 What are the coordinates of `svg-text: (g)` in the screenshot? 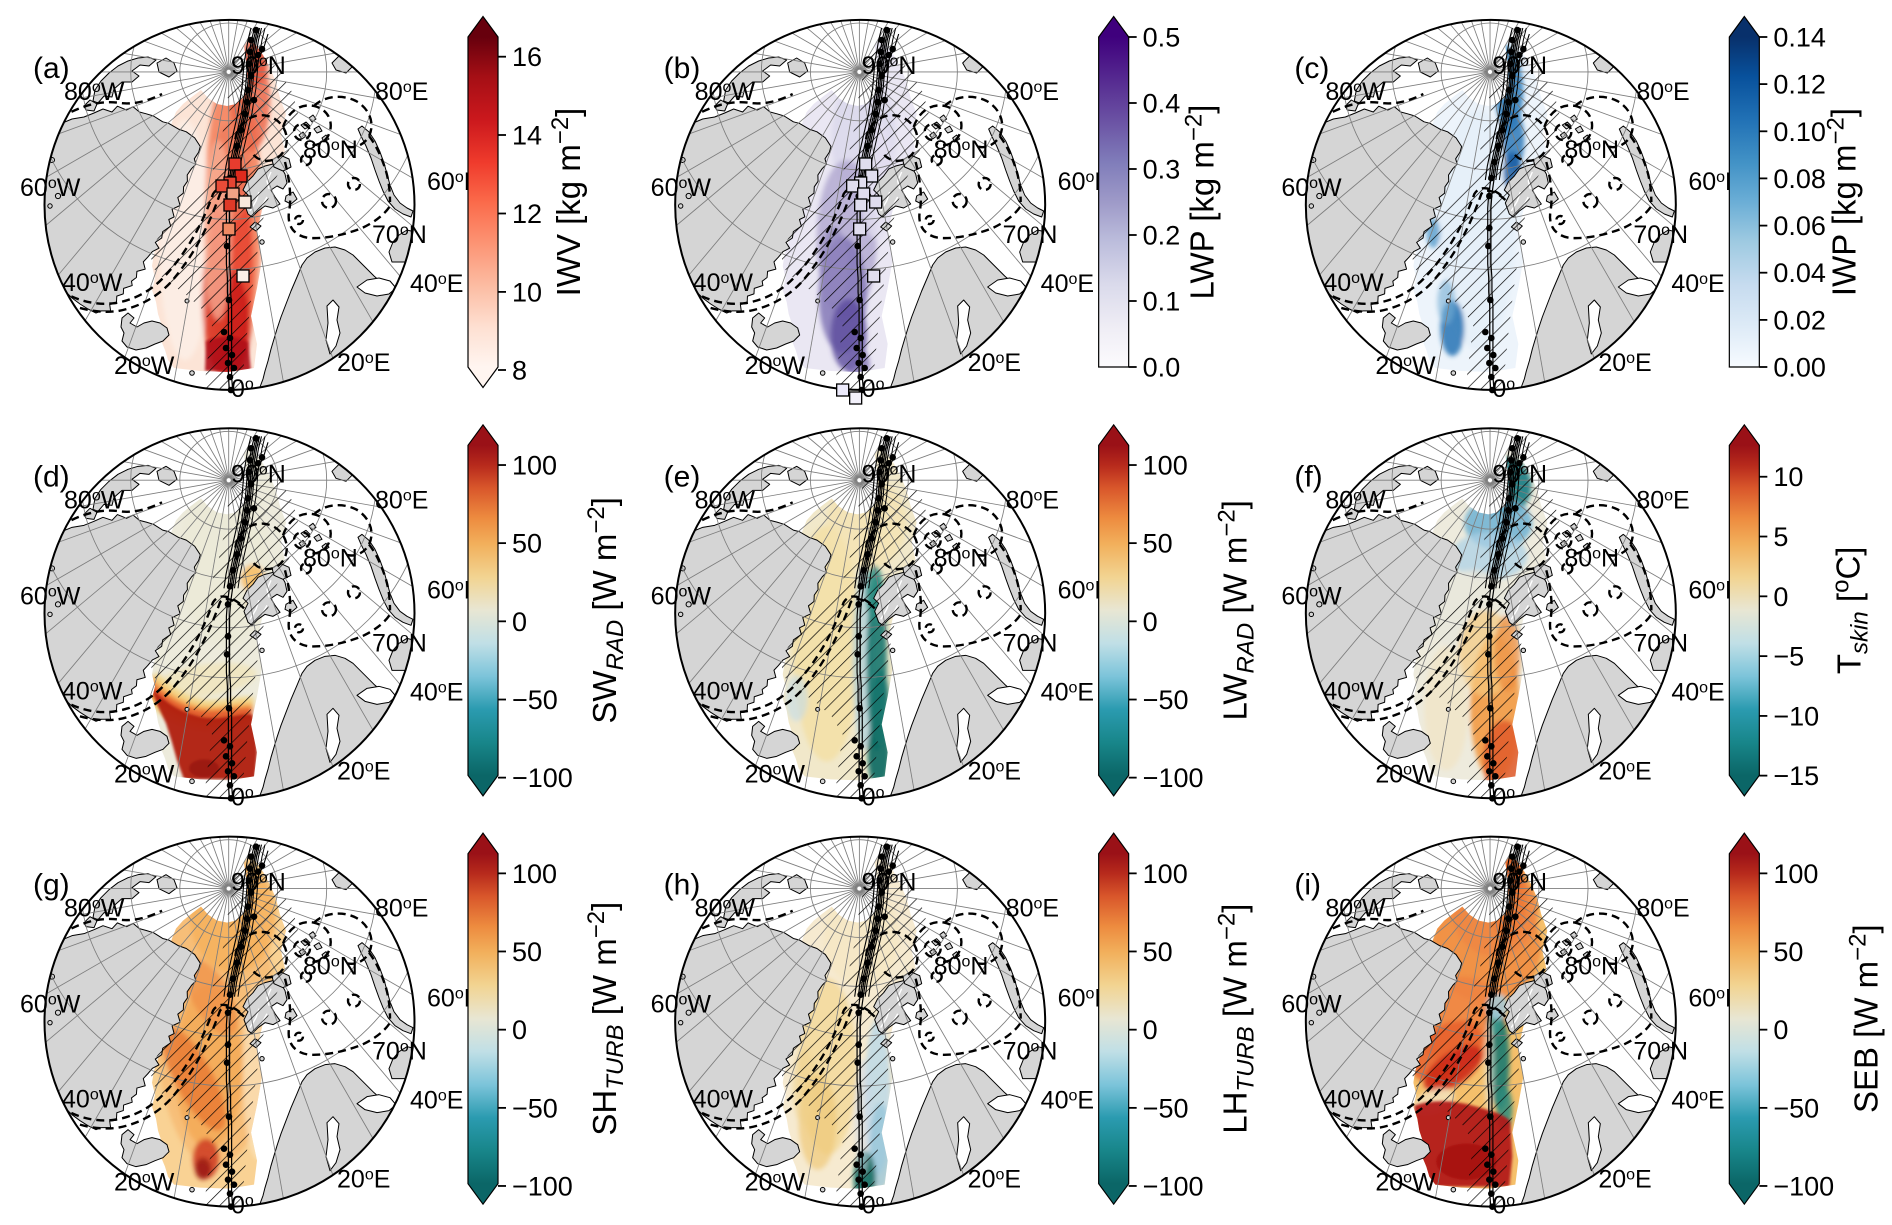 It's located at (51, 885).